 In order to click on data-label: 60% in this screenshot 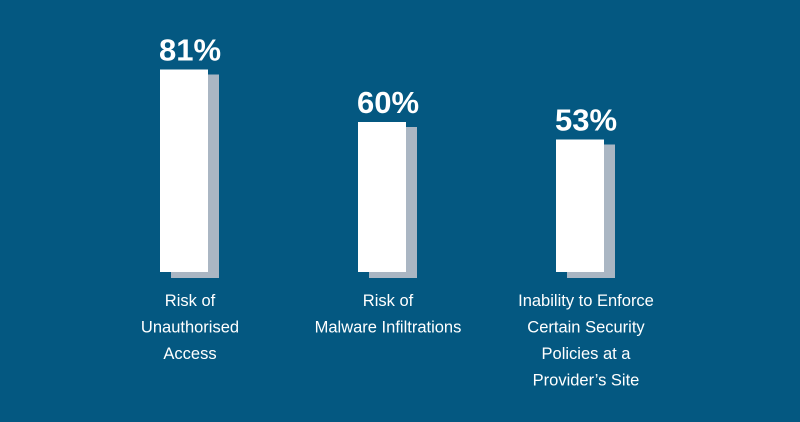, I will do `click(388, 102)`.